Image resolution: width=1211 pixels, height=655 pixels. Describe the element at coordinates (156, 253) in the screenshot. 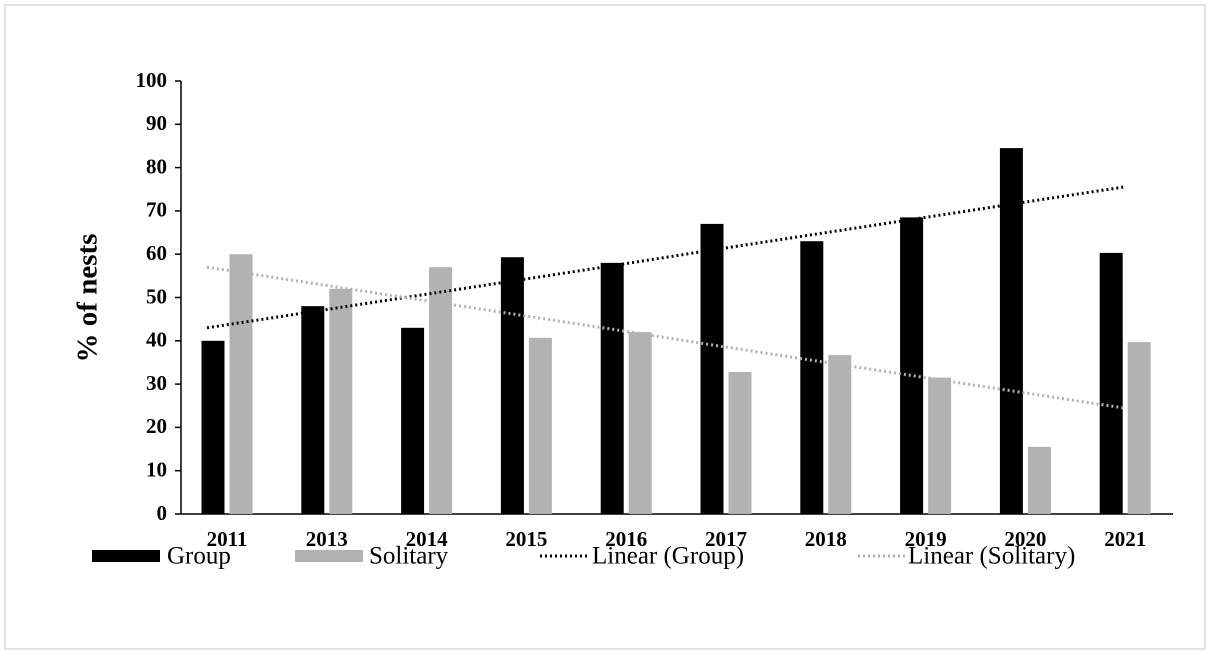

I see `y-tick-label: 60` at that location.